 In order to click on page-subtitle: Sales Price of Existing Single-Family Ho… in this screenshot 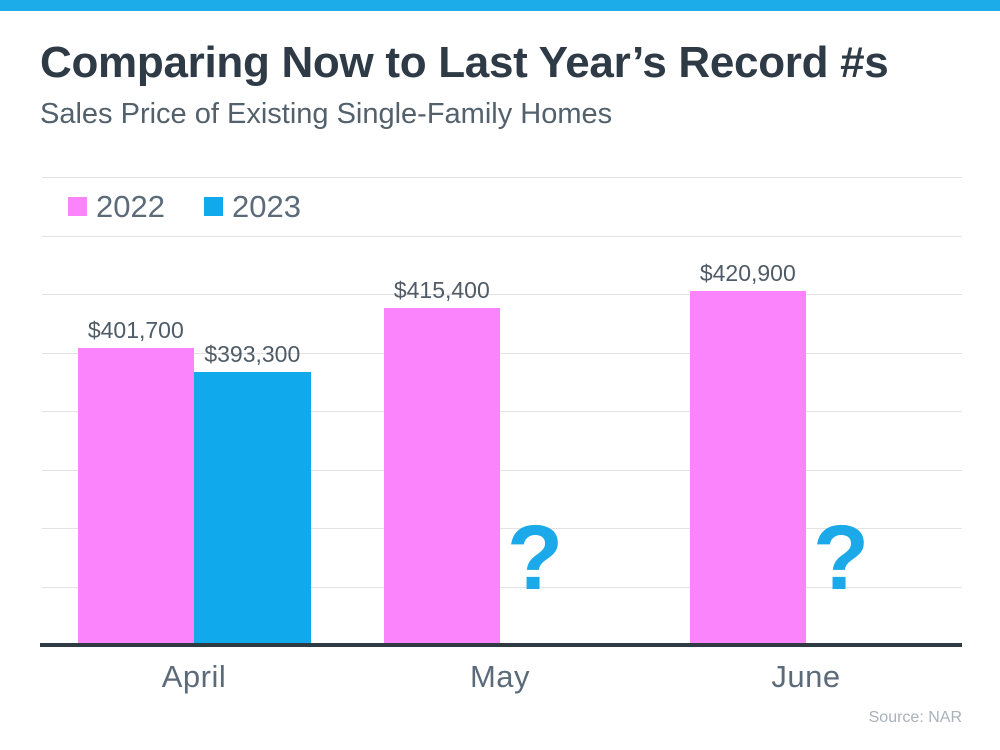, I will do `click(326, 114)`.